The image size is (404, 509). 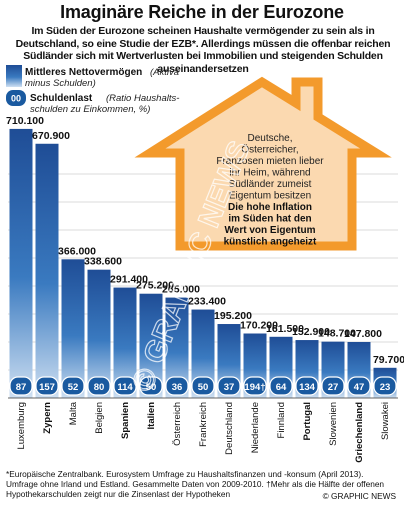 I want to click on legend-note: (Aktiva, so click(x=164, y=72).